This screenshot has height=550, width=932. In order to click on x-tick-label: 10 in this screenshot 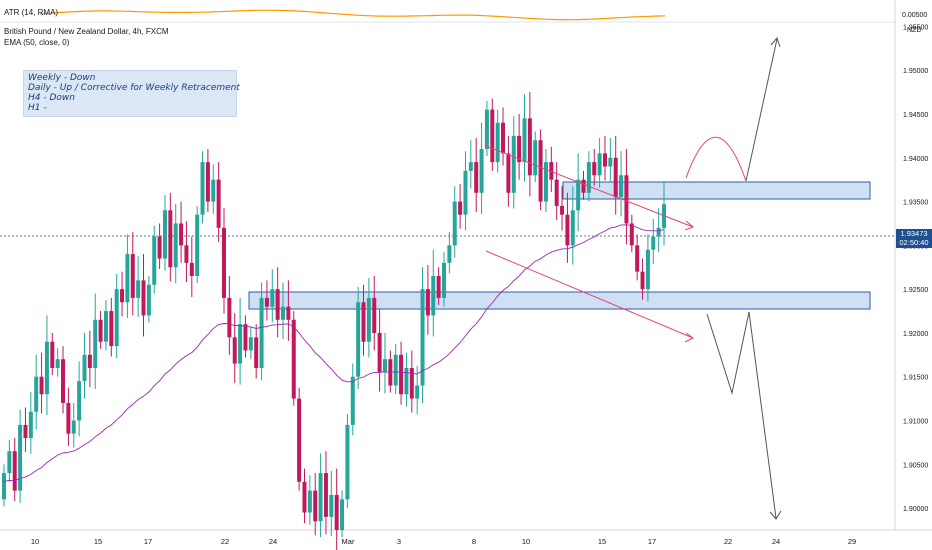, I will do `click(526, 541)`.